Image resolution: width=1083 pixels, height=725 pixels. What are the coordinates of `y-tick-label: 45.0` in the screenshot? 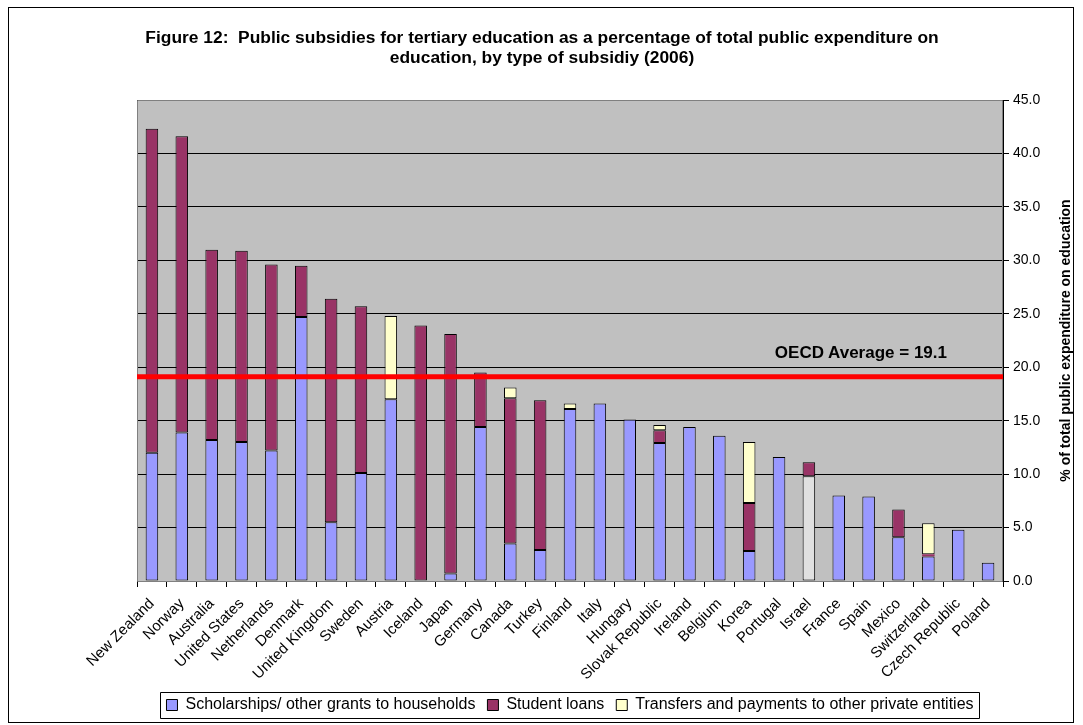 It's located at (1027, 98).